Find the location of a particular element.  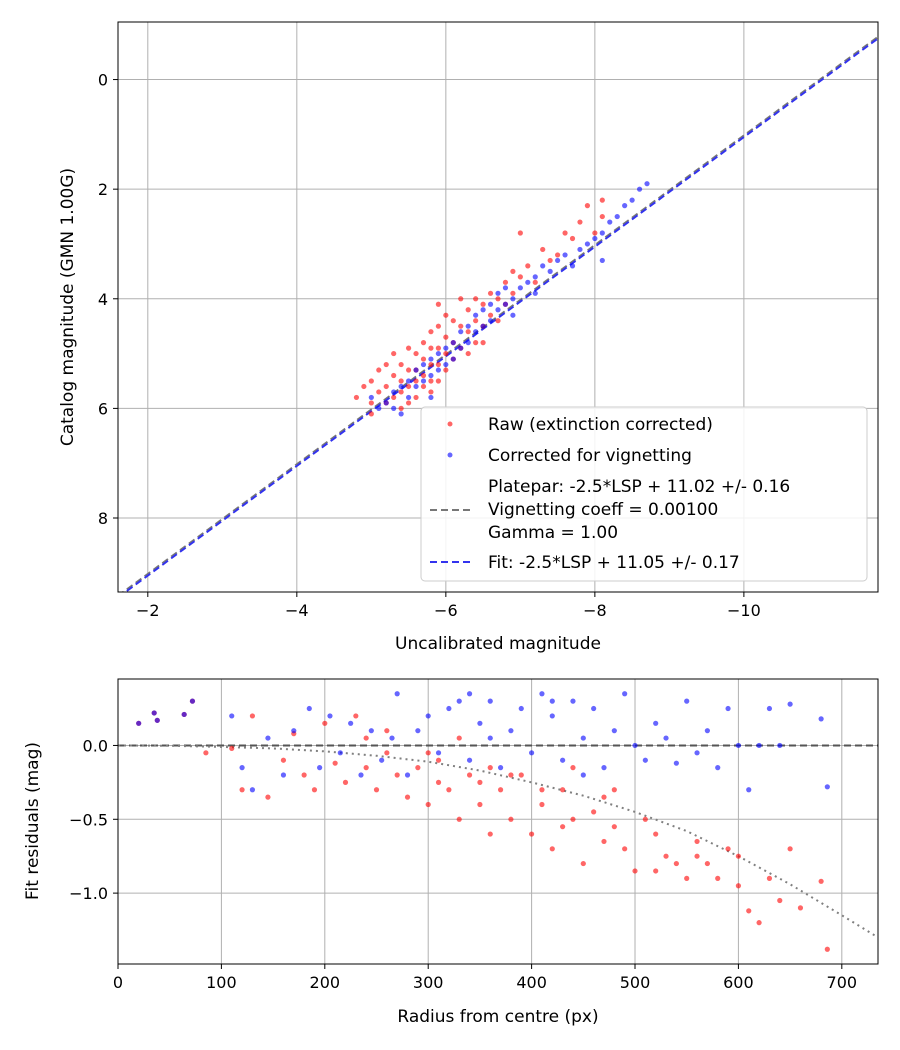

bottom-xtick-label: 0 is located at coordinates (118, 982).